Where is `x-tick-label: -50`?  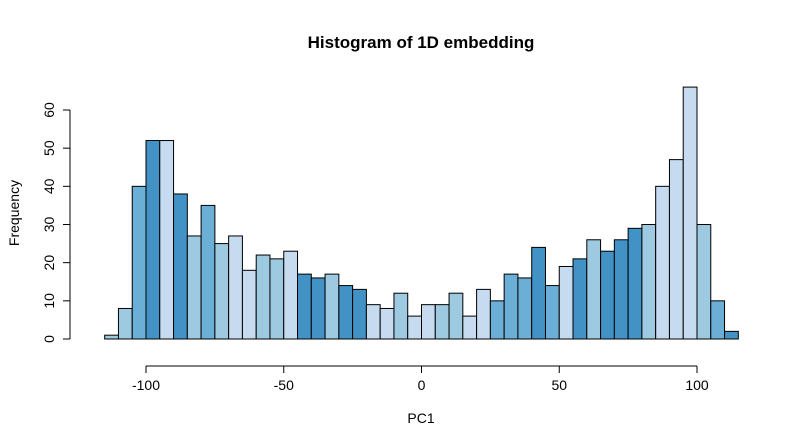 x-tick-label: -50 is located at coordinates (284, 385).